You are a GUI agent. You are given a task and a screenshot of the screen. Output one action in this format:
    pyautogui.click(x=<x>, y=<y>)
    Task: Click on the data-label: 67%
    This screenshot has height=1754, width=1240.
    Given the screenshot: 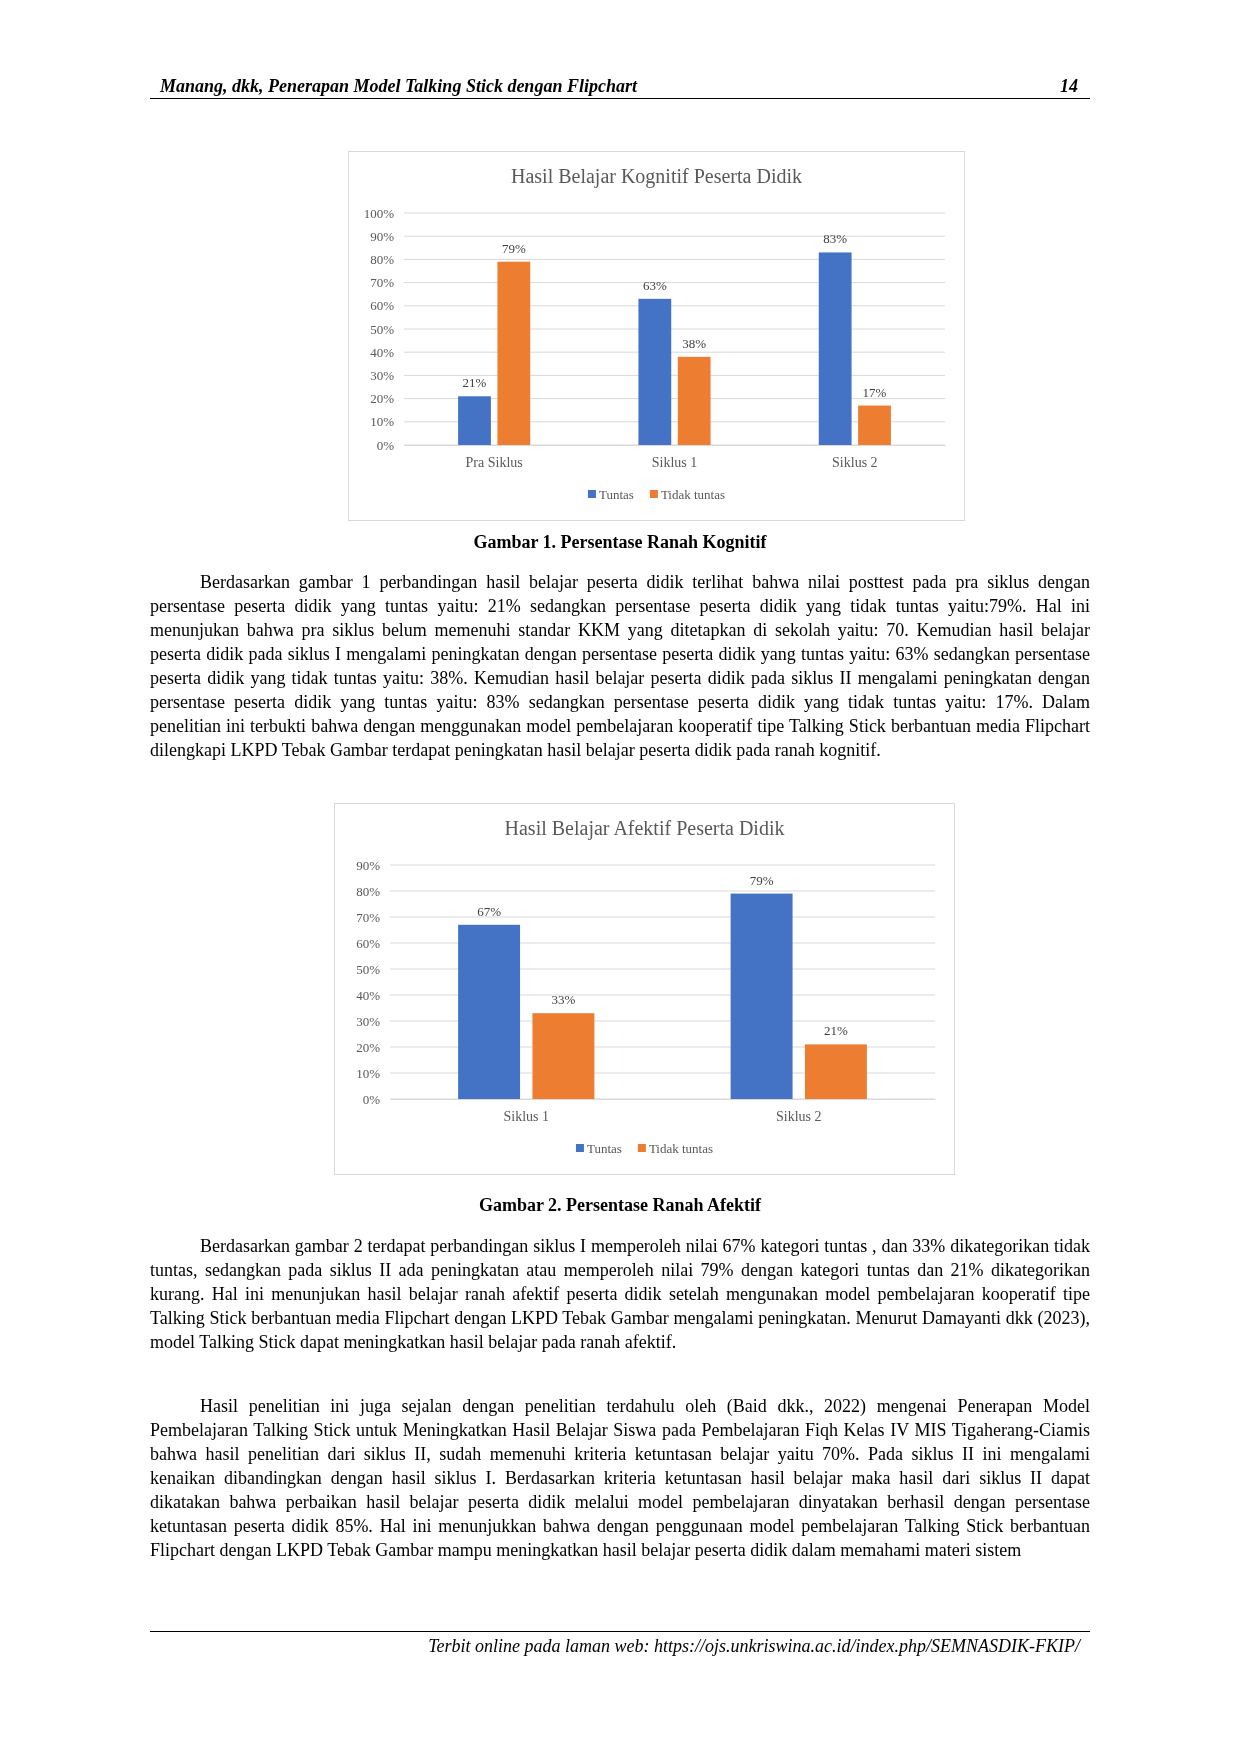 What is the action you would take?
    pyautogui.click(x=489, y=911)
    